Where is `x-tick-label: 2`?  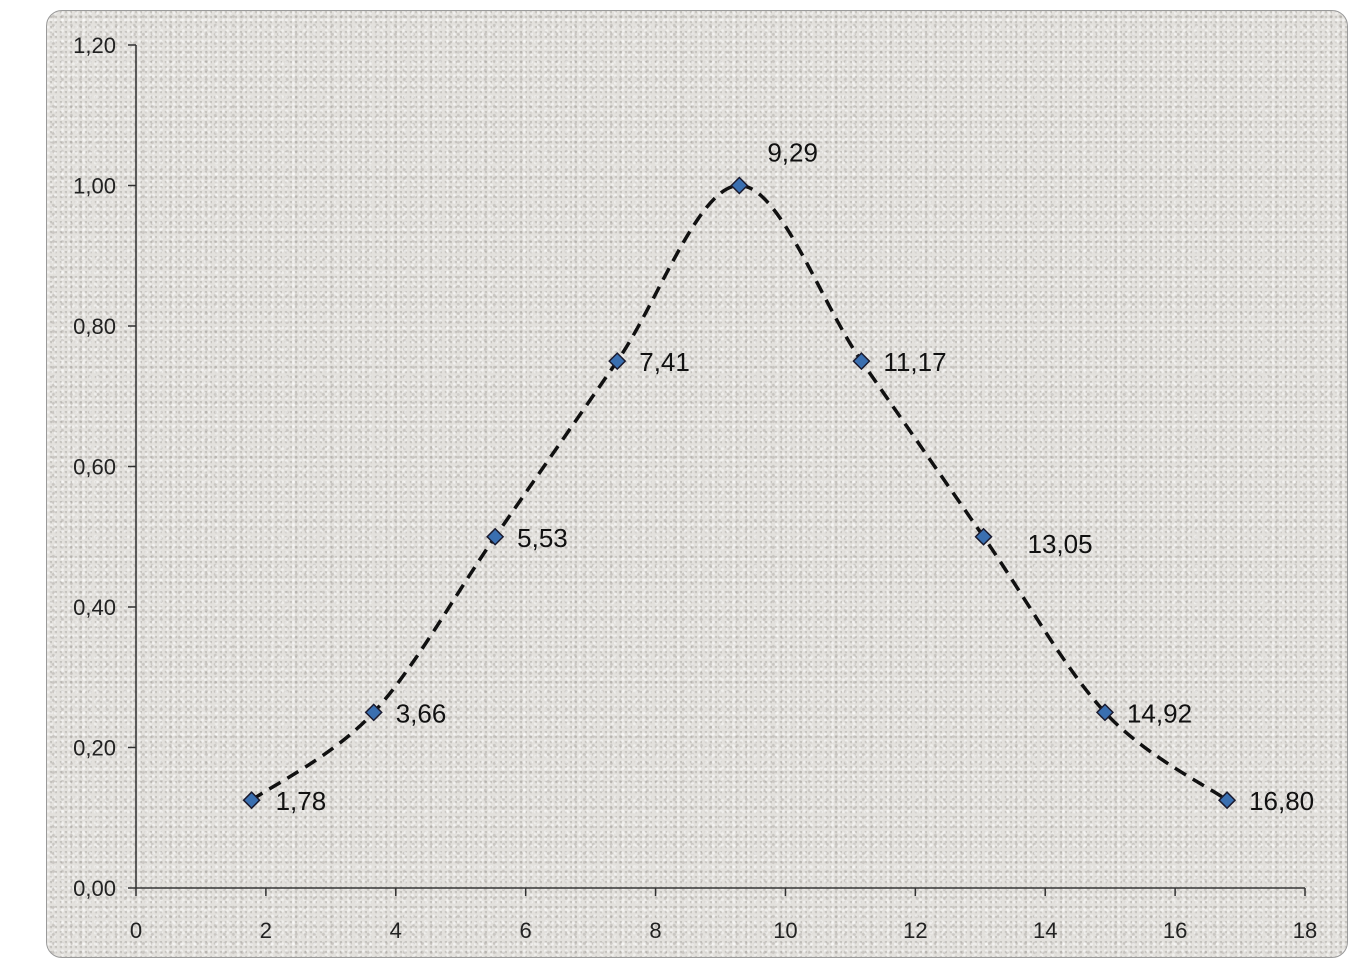
x-tick-label: 2 is located at coordinates (266, 930).